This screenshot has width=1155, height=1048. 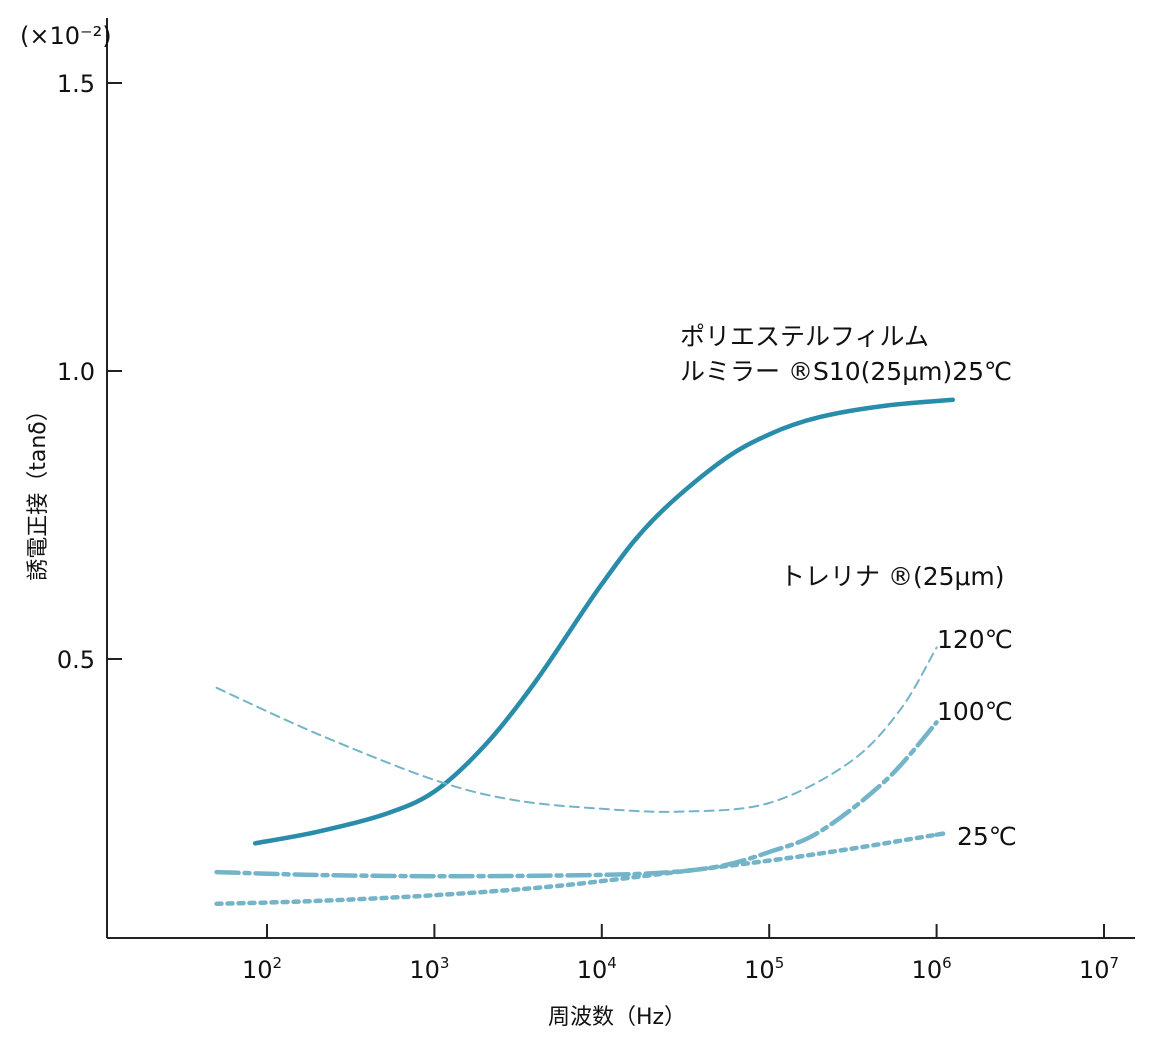 I want to click on x-axis-title: 周波数（Hz）, so click(x=617, y=1017).